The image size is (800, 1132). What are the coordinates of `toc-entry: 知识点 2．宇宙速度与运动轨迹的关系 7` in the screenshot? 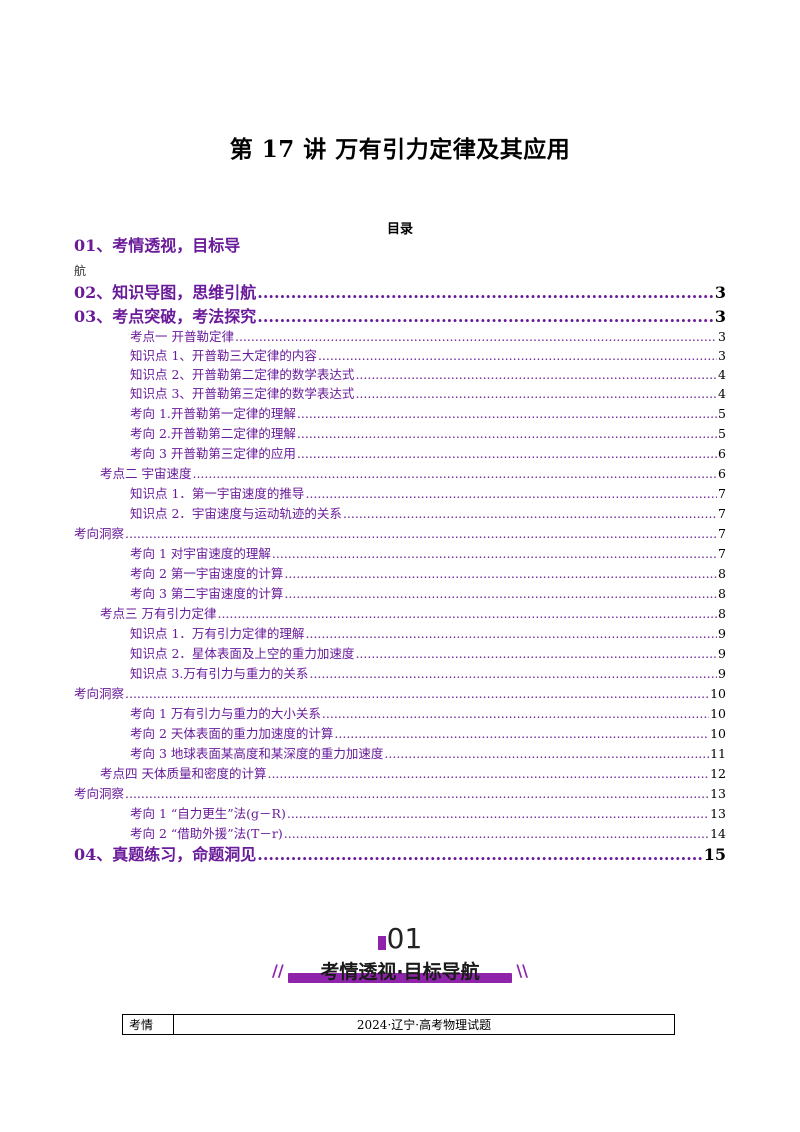 It's located at (428, 514).